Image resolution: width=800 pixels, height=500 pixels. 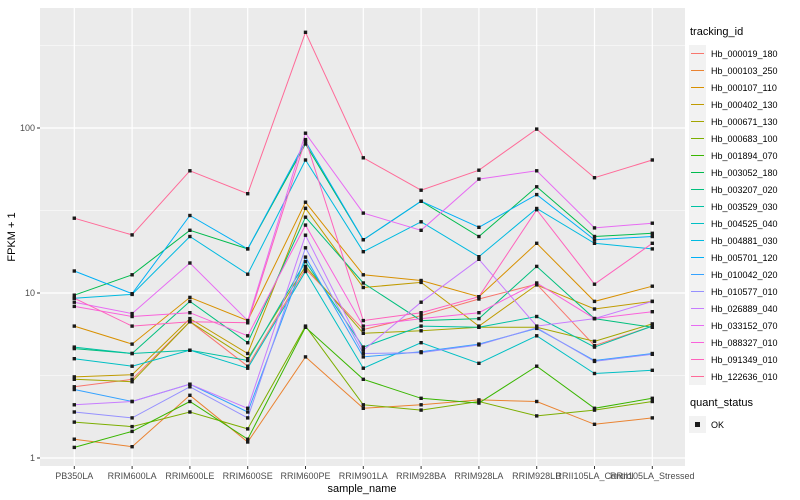 I want to click on legend-entry-label: Hb_001894_070, so click(x=744, y=155).